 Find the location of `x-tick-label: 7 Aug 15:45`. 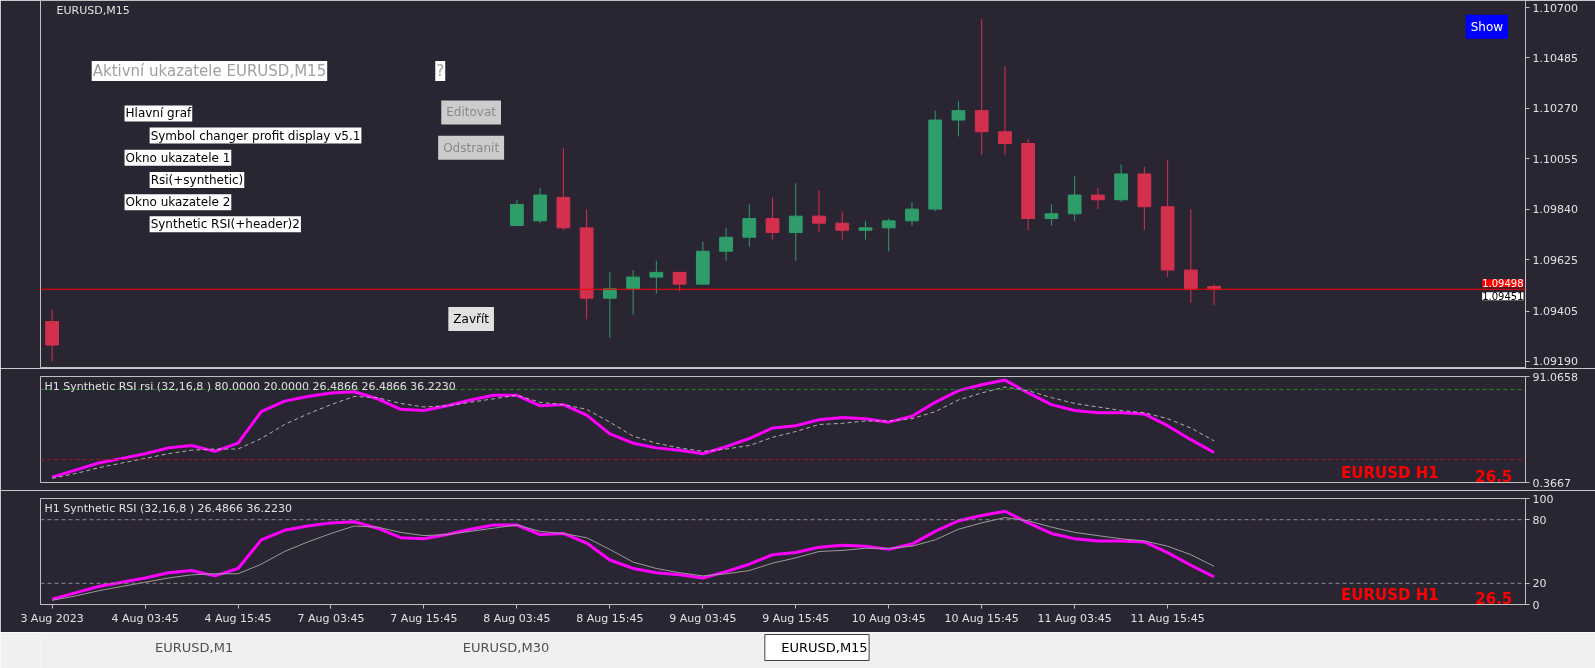

x-tick-label: 7 Aug 15:45 is located at coordinates (424, 618).